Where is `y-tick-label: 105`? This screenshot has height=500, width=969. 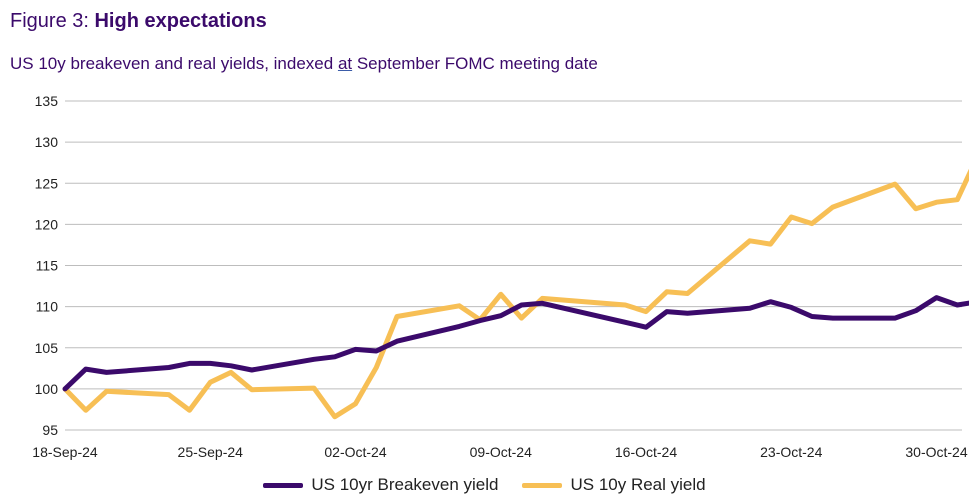
y-tick-label: 105 is located at coordinates (47, 348).